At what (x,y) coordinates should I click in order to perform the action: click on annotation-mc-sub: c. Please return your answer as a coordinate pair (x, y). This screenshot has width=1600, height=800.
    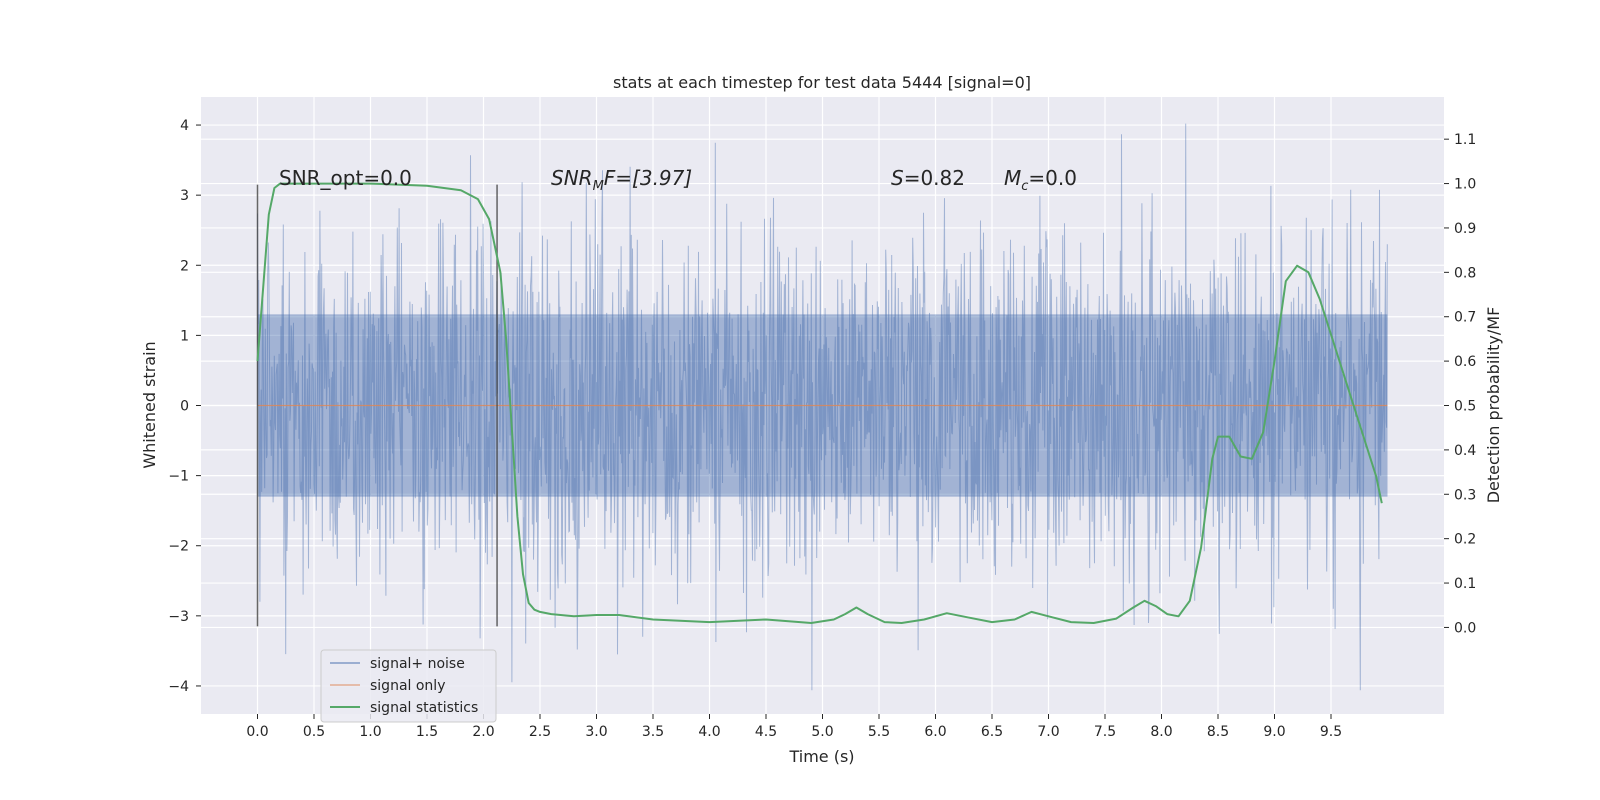
    Looking at the image, I should click on (1024, 186).